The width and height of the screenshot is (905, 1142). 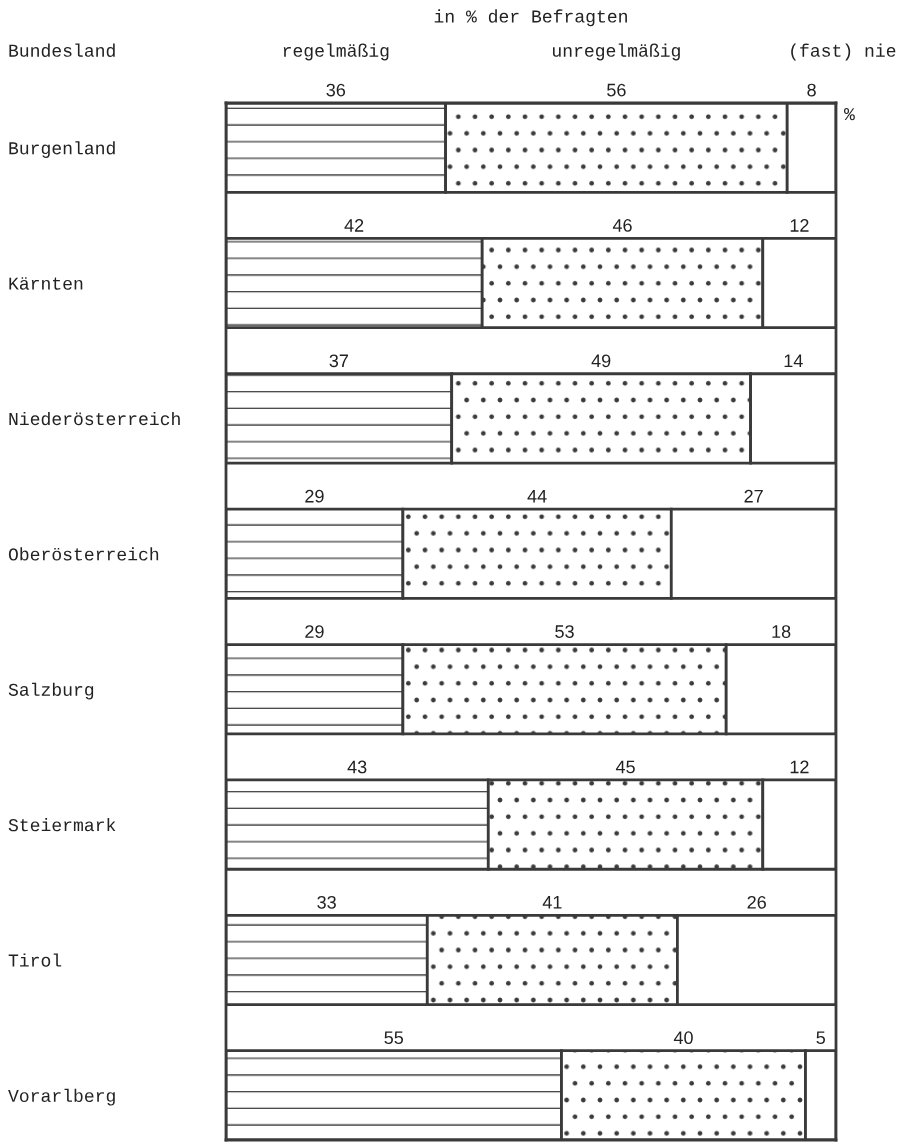 I want to click on text: unregelmäßig, so click(x=616, y=52).